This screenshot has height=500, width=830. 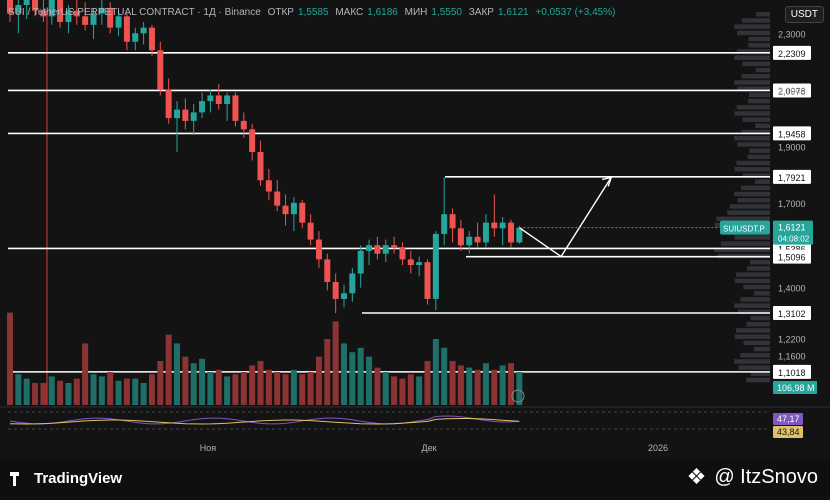 I want to click on price-tick-label: 1,2200, so click(x=792, y=339).